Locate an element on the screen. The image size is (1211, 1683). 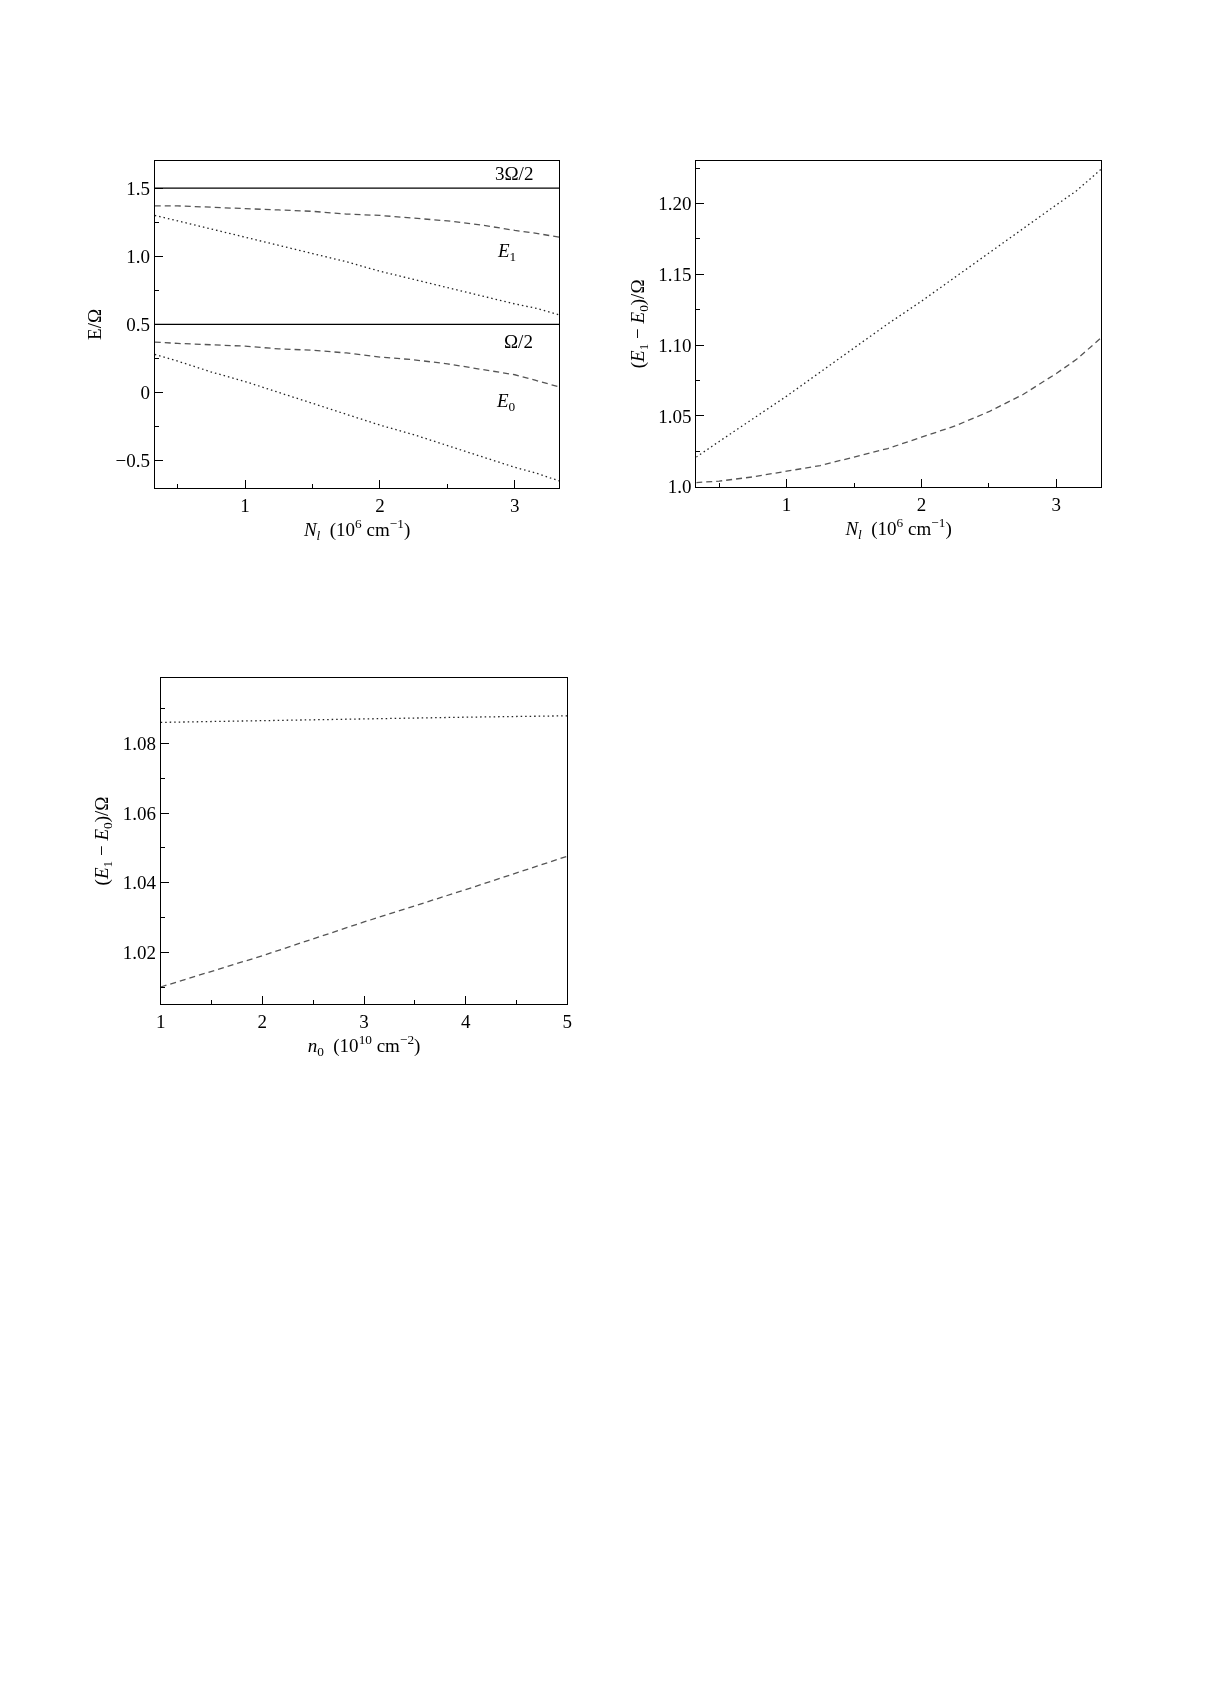
x-tick-label: 4 is located at coordinates (465, 1022).